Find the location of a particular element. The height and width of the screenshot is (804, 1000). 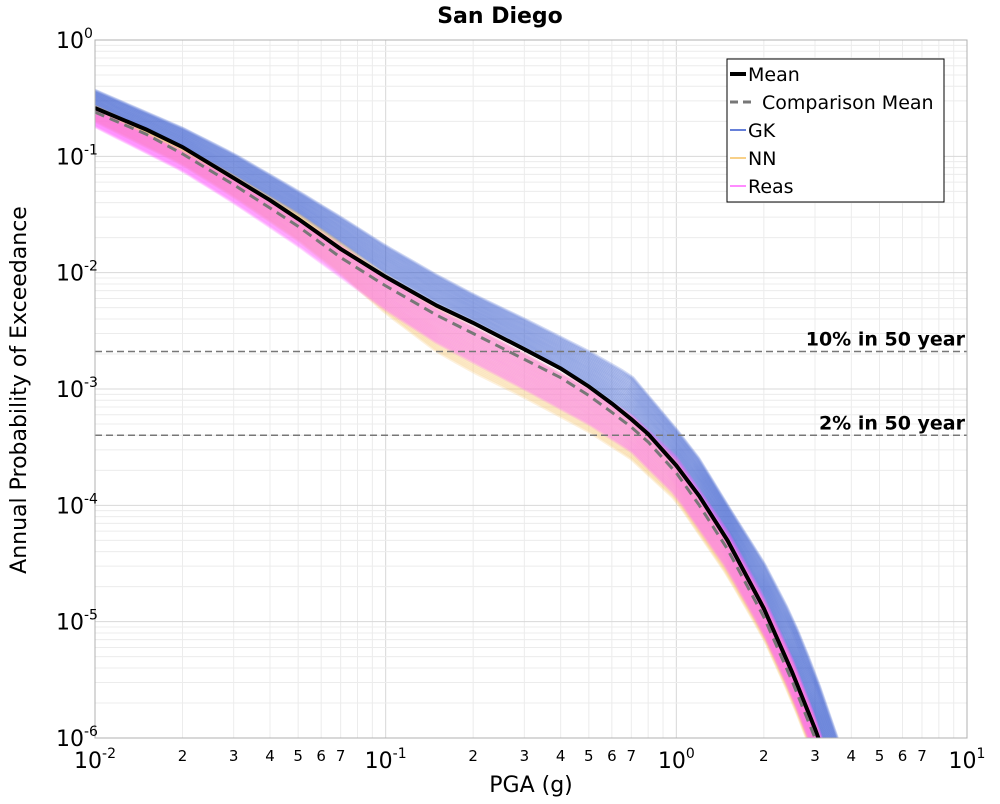

legend-label-nn: NN is located at coordinates (762, 159).